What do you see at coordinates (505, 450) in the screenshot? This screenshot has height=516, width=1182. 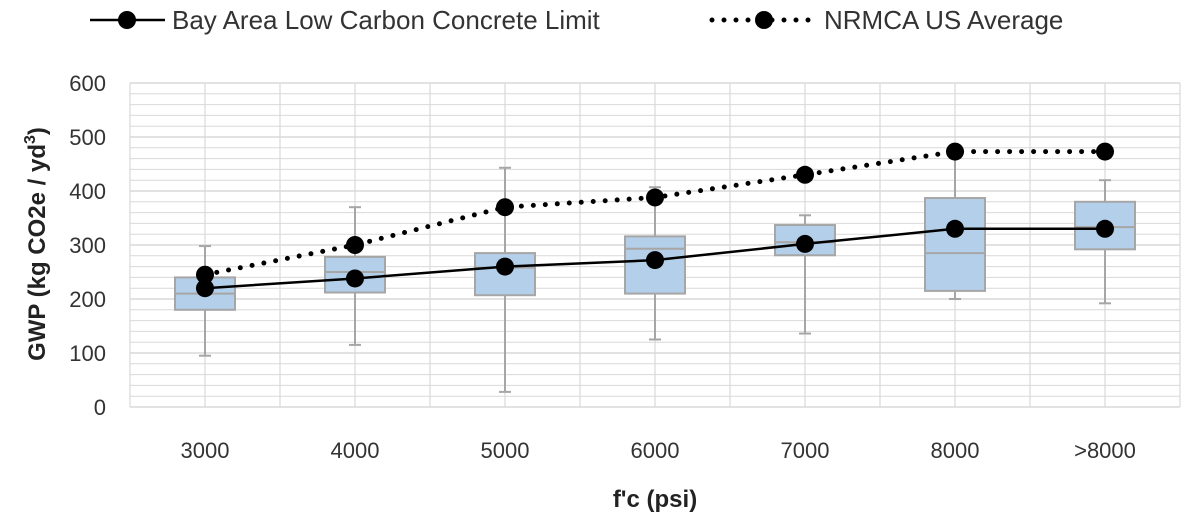 I see `x-tick-label: 5000` at bounding box center [505, 450].